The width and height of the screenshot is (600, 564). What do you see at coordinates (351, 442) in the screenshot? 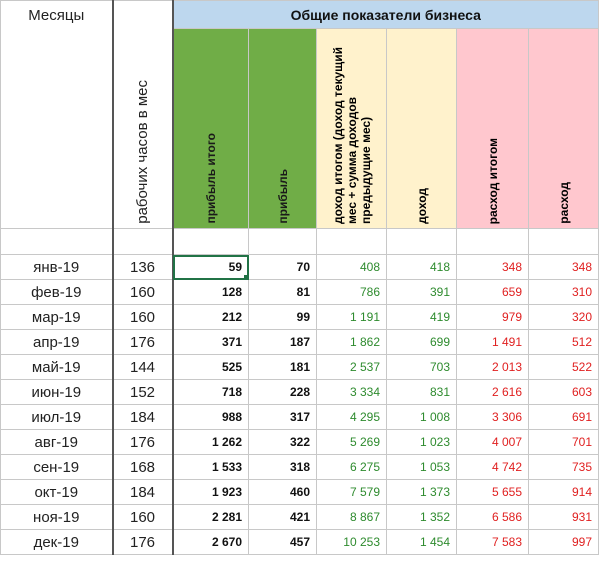
I see `income-total-cell: 5 269` at bounding box center [351, 442].